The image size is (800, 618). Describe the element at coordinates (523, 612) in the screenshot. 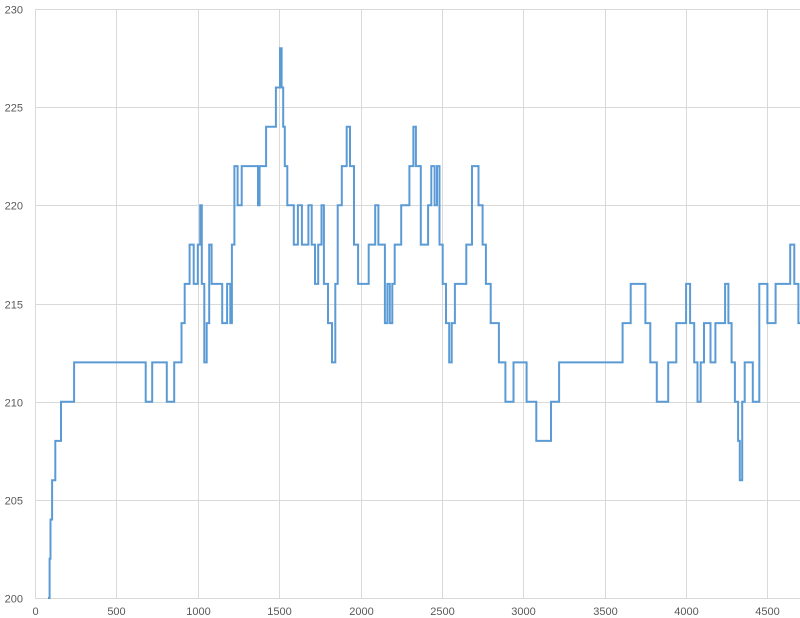

I see `x-tick-label: 3000` at that location.